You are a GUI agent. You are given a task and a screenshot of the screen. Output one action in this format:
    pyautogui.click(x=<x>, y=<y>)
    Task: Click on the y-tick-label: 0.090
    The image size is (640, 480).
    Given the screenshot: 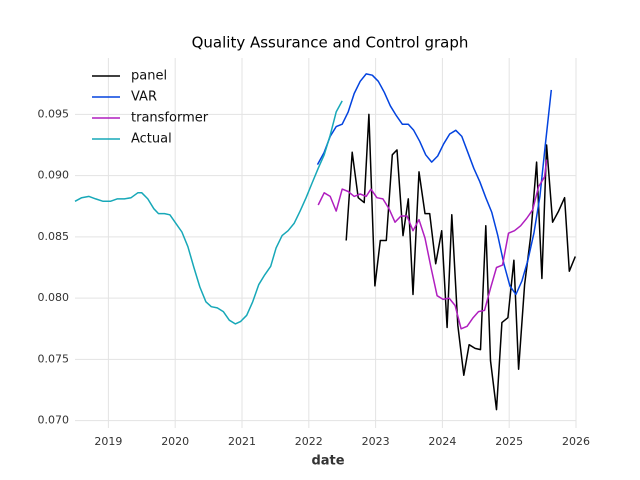 What is the action you would take?
    pyautogui.click(x=54, y=175)
    